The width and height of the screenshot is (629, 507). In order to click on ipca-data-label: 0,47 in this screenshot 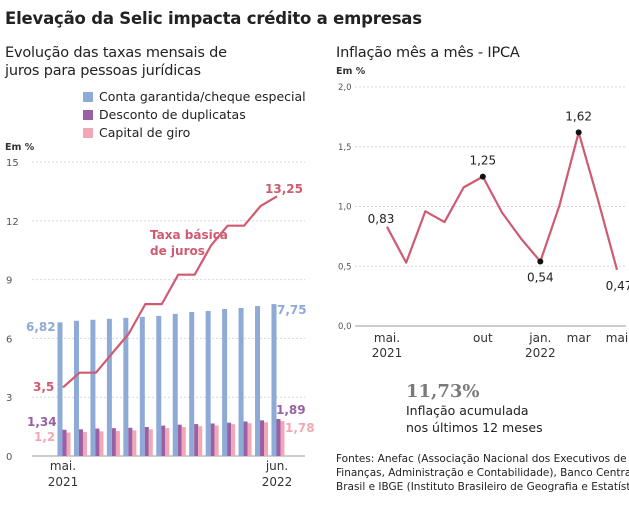, I will do `click(617, 286)`.